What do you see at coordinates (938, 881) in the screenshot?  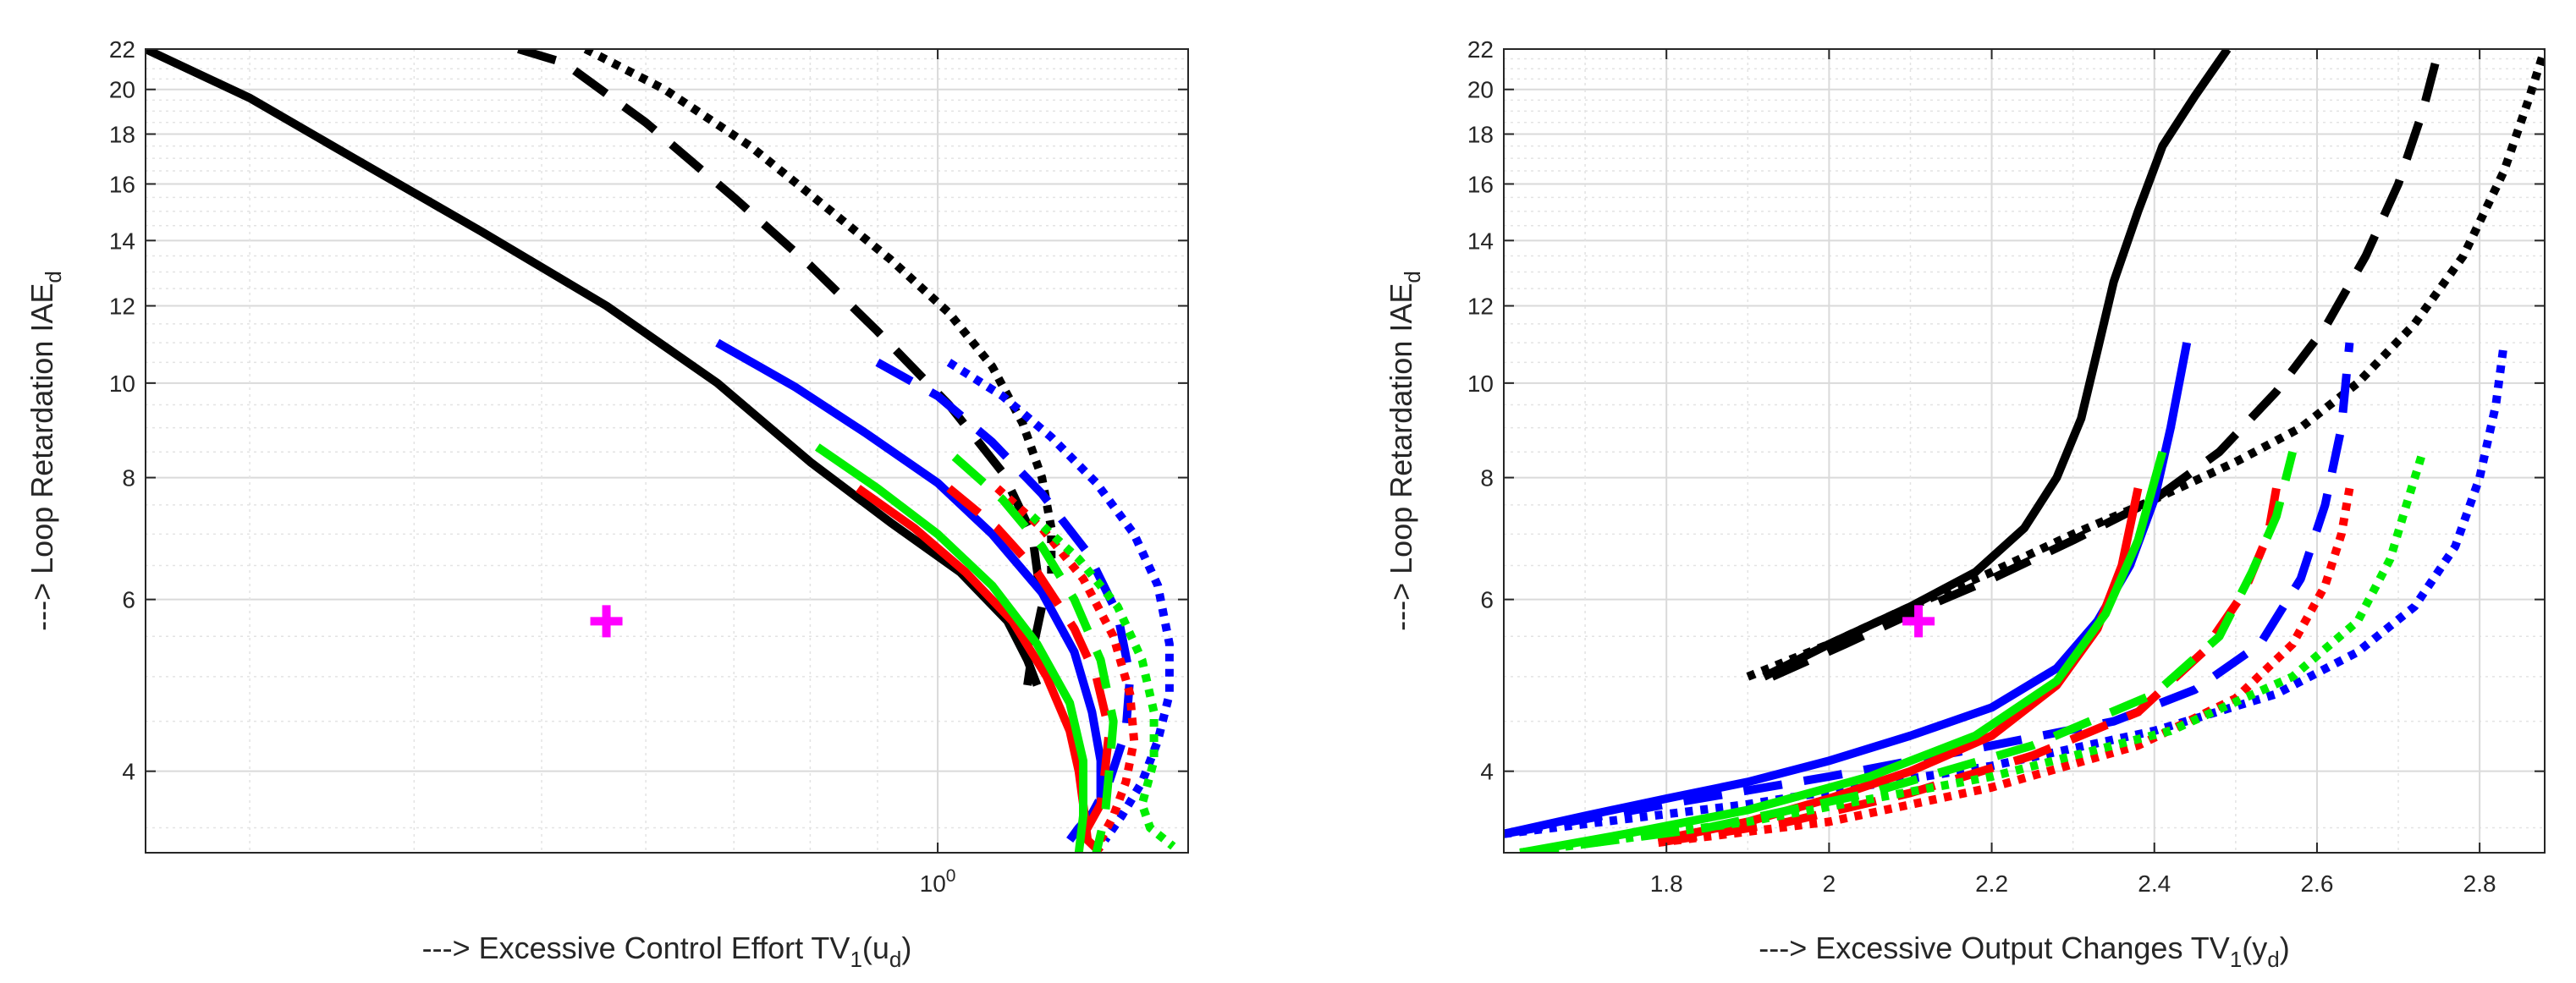 I see `x-tick-label: 100` at bounding box center [938, 881].